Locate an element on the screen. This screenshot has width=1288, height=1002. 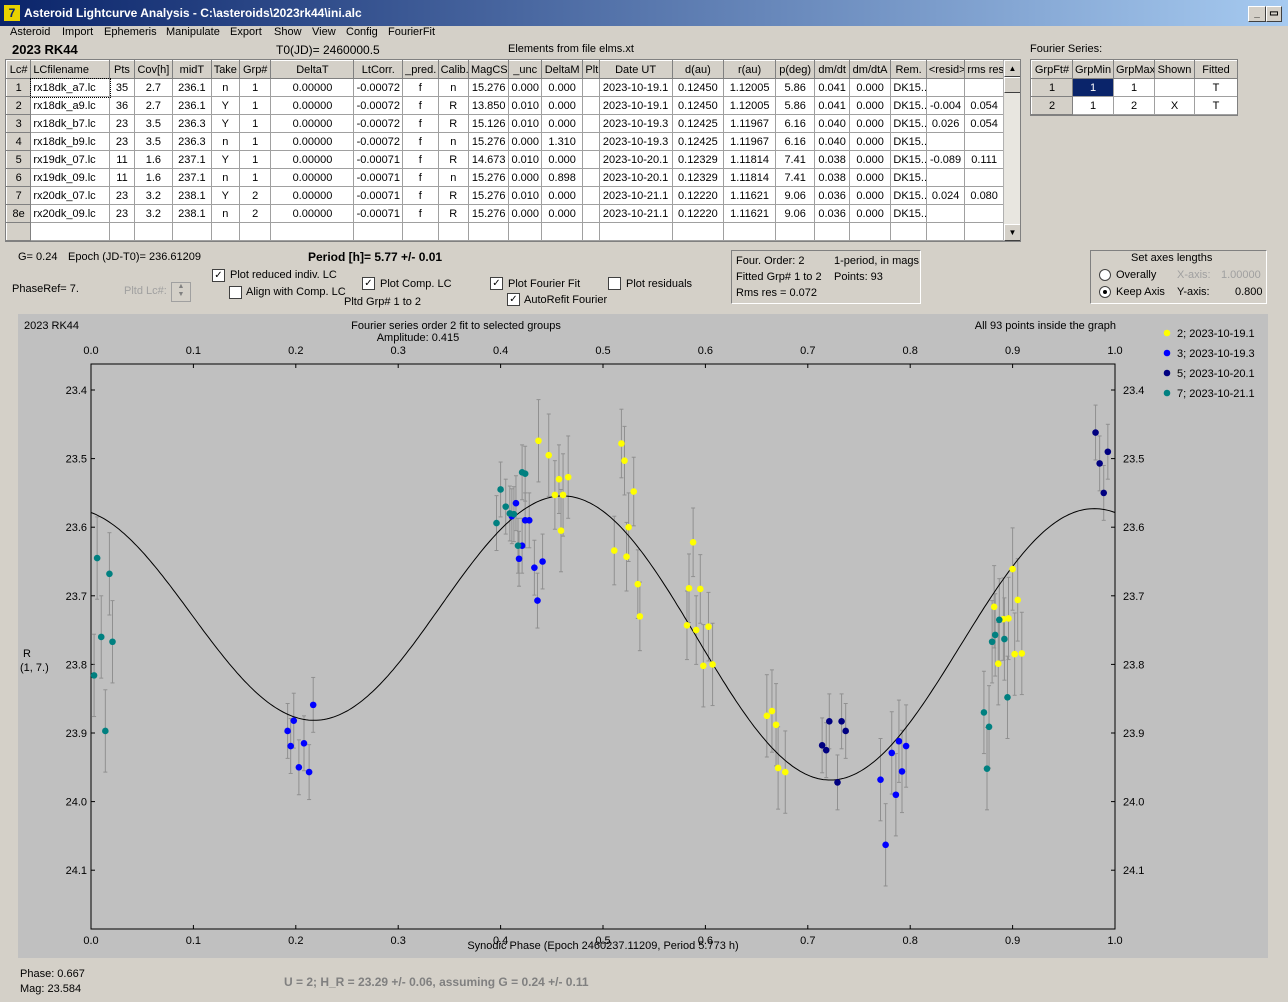
table-cell: 0.054 is located at coordinates (984, 123).